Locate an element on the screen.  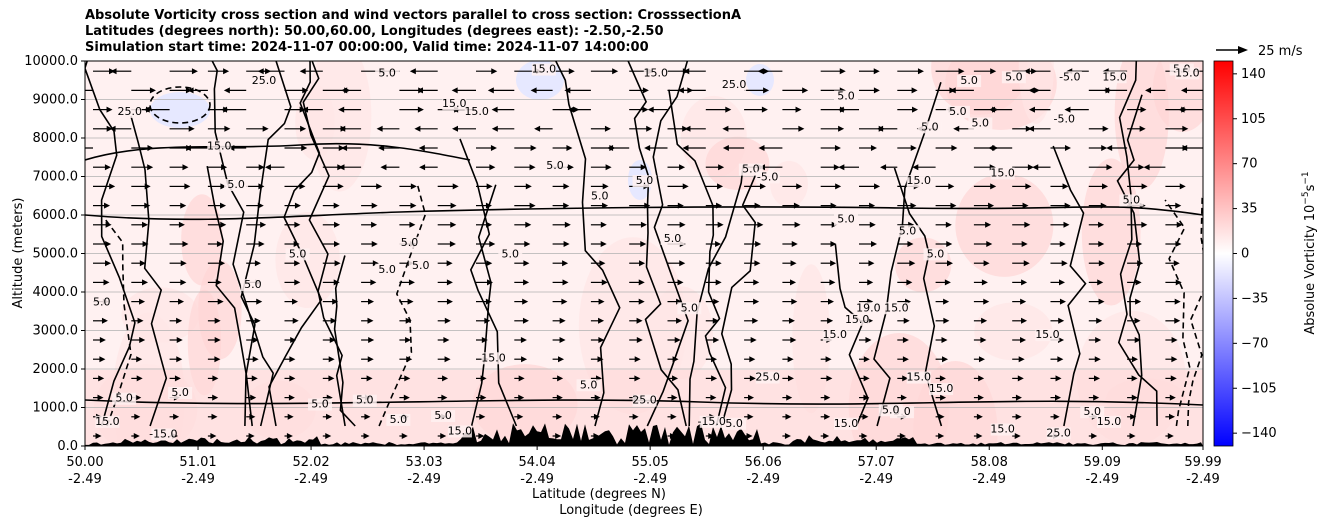
x-axis-title-longitude: Longitude (degrees E) is located at coordinates (631, 510).